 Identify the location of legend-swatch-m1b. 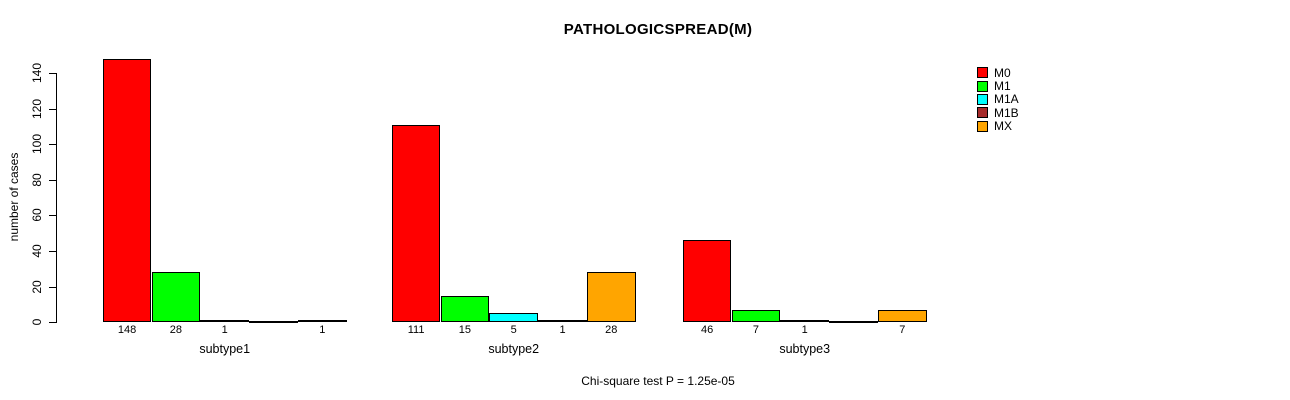
(982, 113).